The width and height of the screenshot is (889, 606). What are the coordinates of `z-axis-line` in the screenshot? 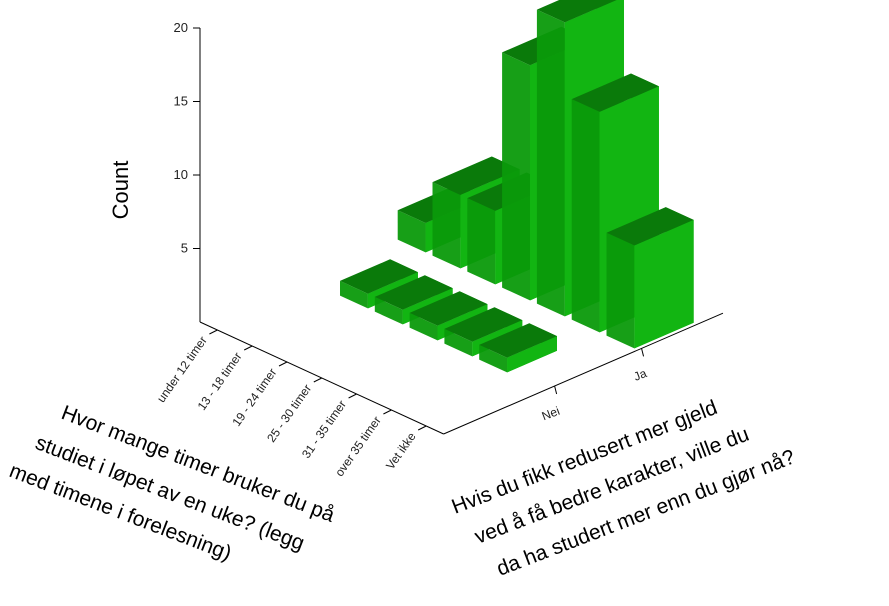 It's located at (583, 373).